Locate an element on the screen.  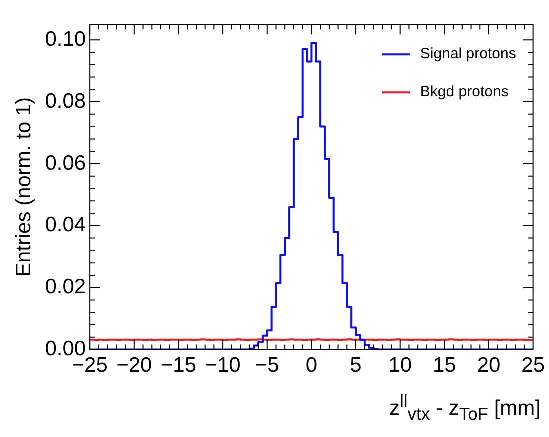
x-tick-label: 25 is located at coordinates (533, 366).